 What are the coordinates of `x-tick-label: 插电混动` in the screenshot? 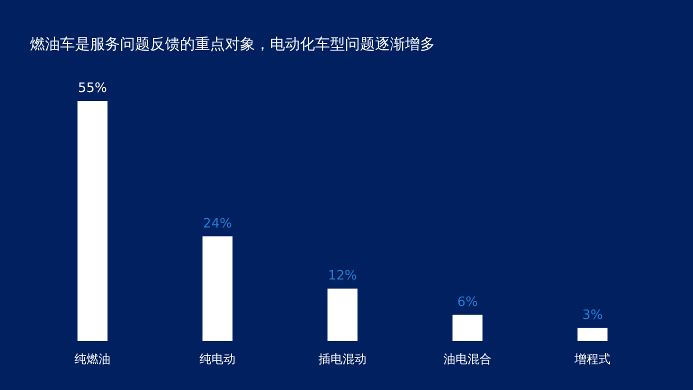 It's located at (342, 359).